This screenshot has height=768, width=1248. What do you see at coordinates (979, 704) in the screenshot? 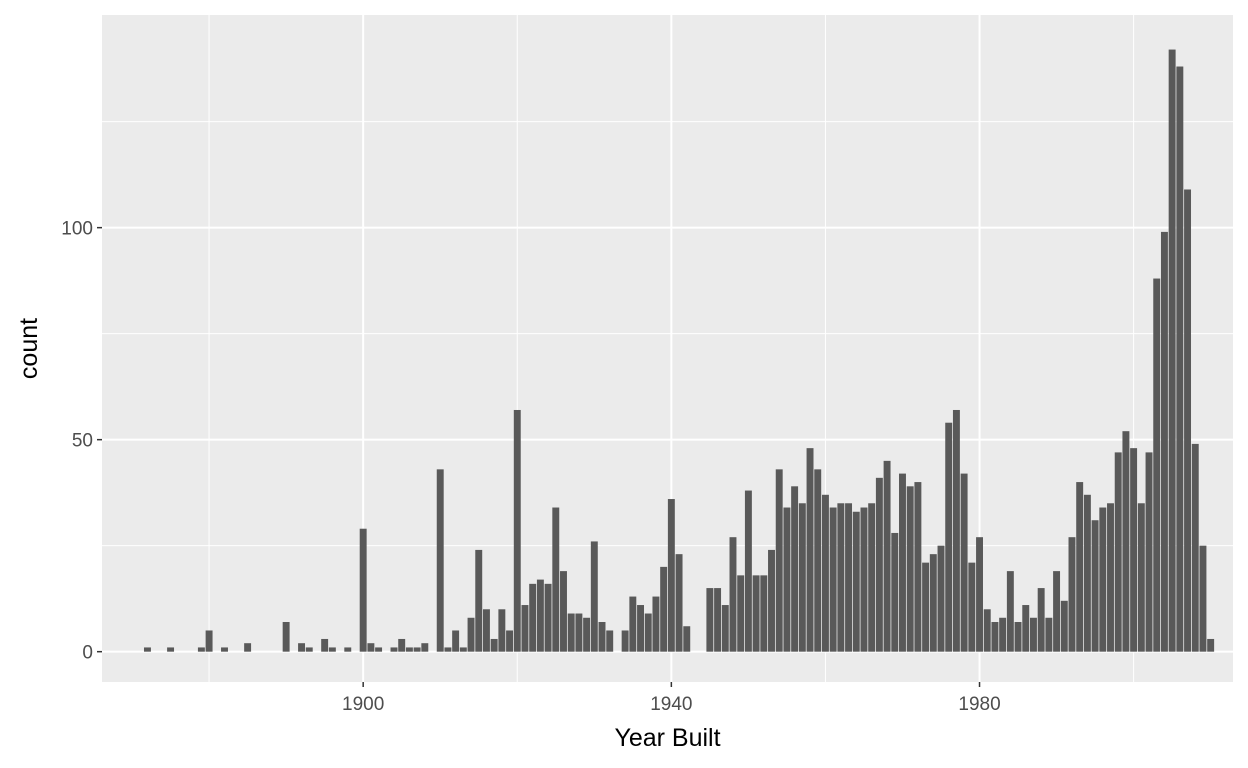
I see `x-tick-label: 1980` at bounding box center [979, 704].